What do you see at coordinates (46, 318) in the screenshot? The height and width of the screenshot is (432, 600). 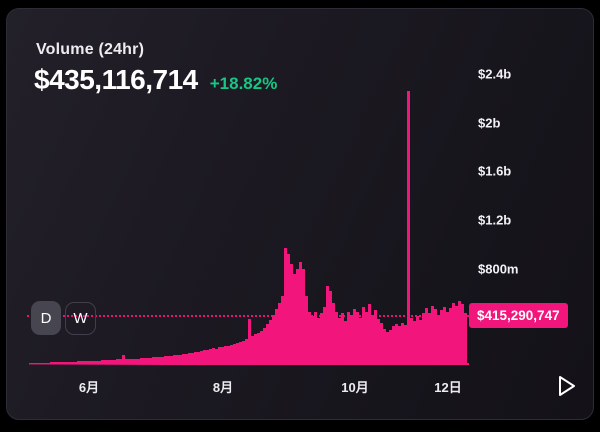 I see `period-daily-button: D` at bounding box center [46, 318].